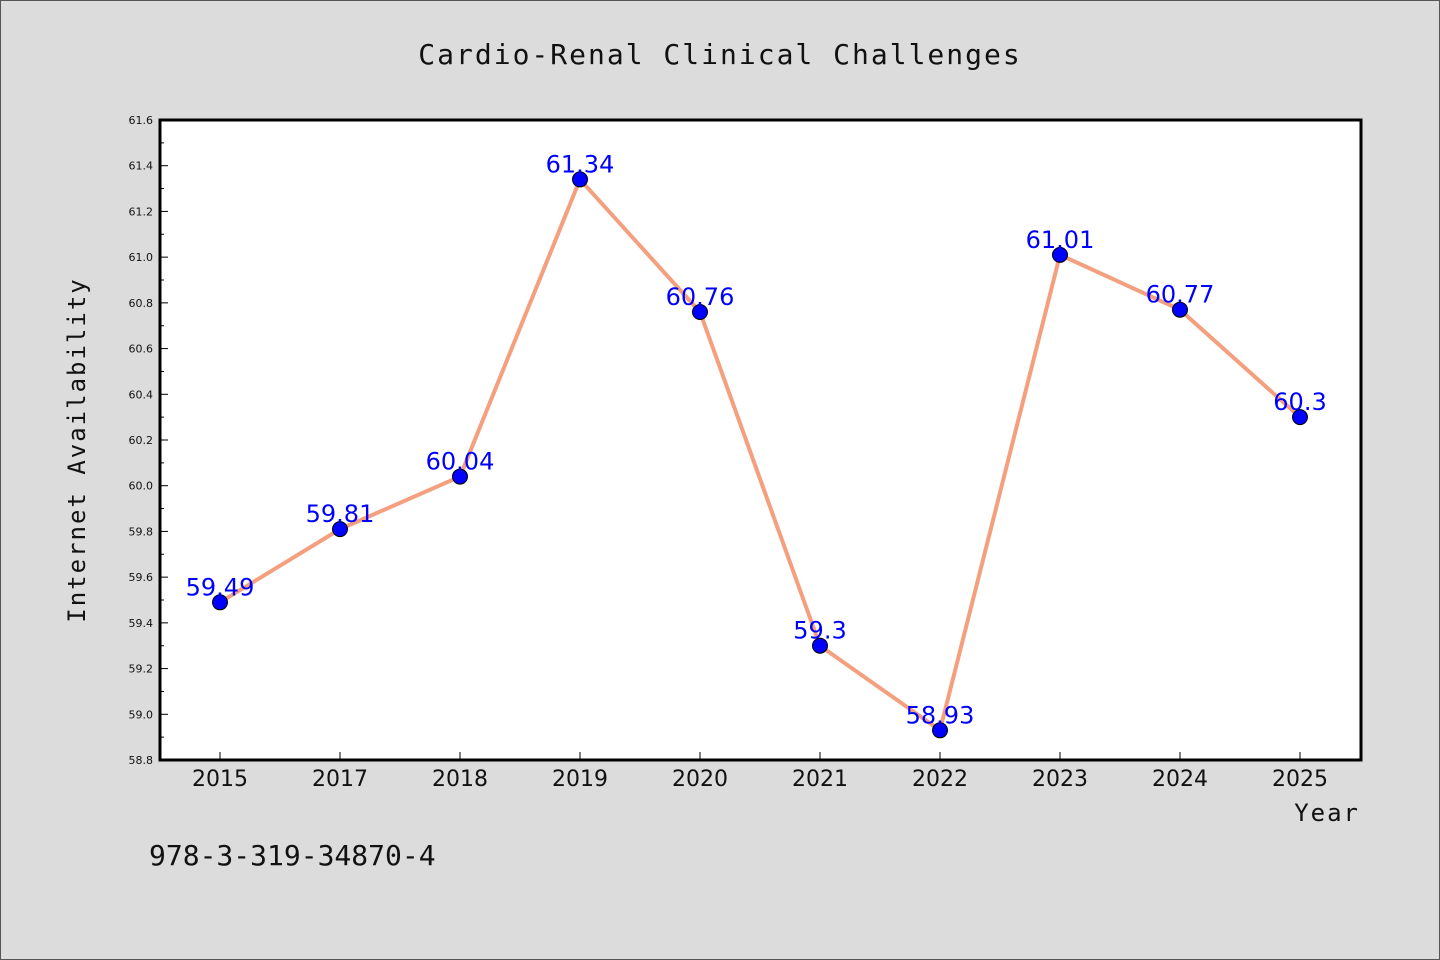 Image resolution: width=1440 pixels, height=960 pixels. What do you see at coordinates (1327, 813) in the screenshot?
I see `x-axis-label: Year` at bounding box center [1327, 813].